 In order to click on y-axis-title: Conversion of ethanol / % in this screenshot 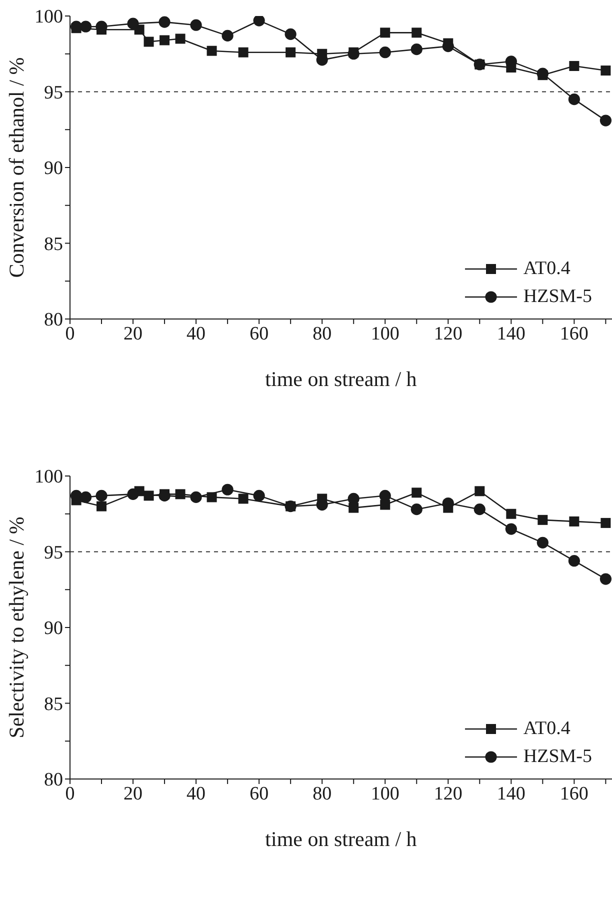, I will do `click(16, 167)`.